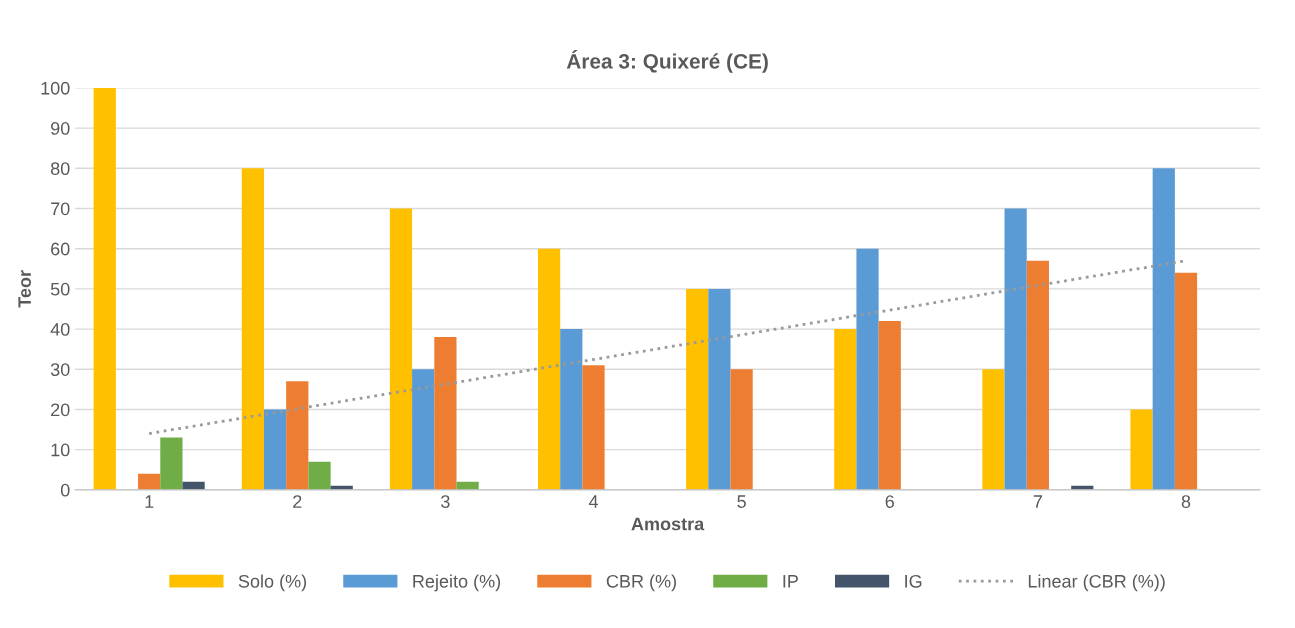  Describe the element at coordinates (55, 88) in the screenshot. I see `y-tick-label: 100` at that location.